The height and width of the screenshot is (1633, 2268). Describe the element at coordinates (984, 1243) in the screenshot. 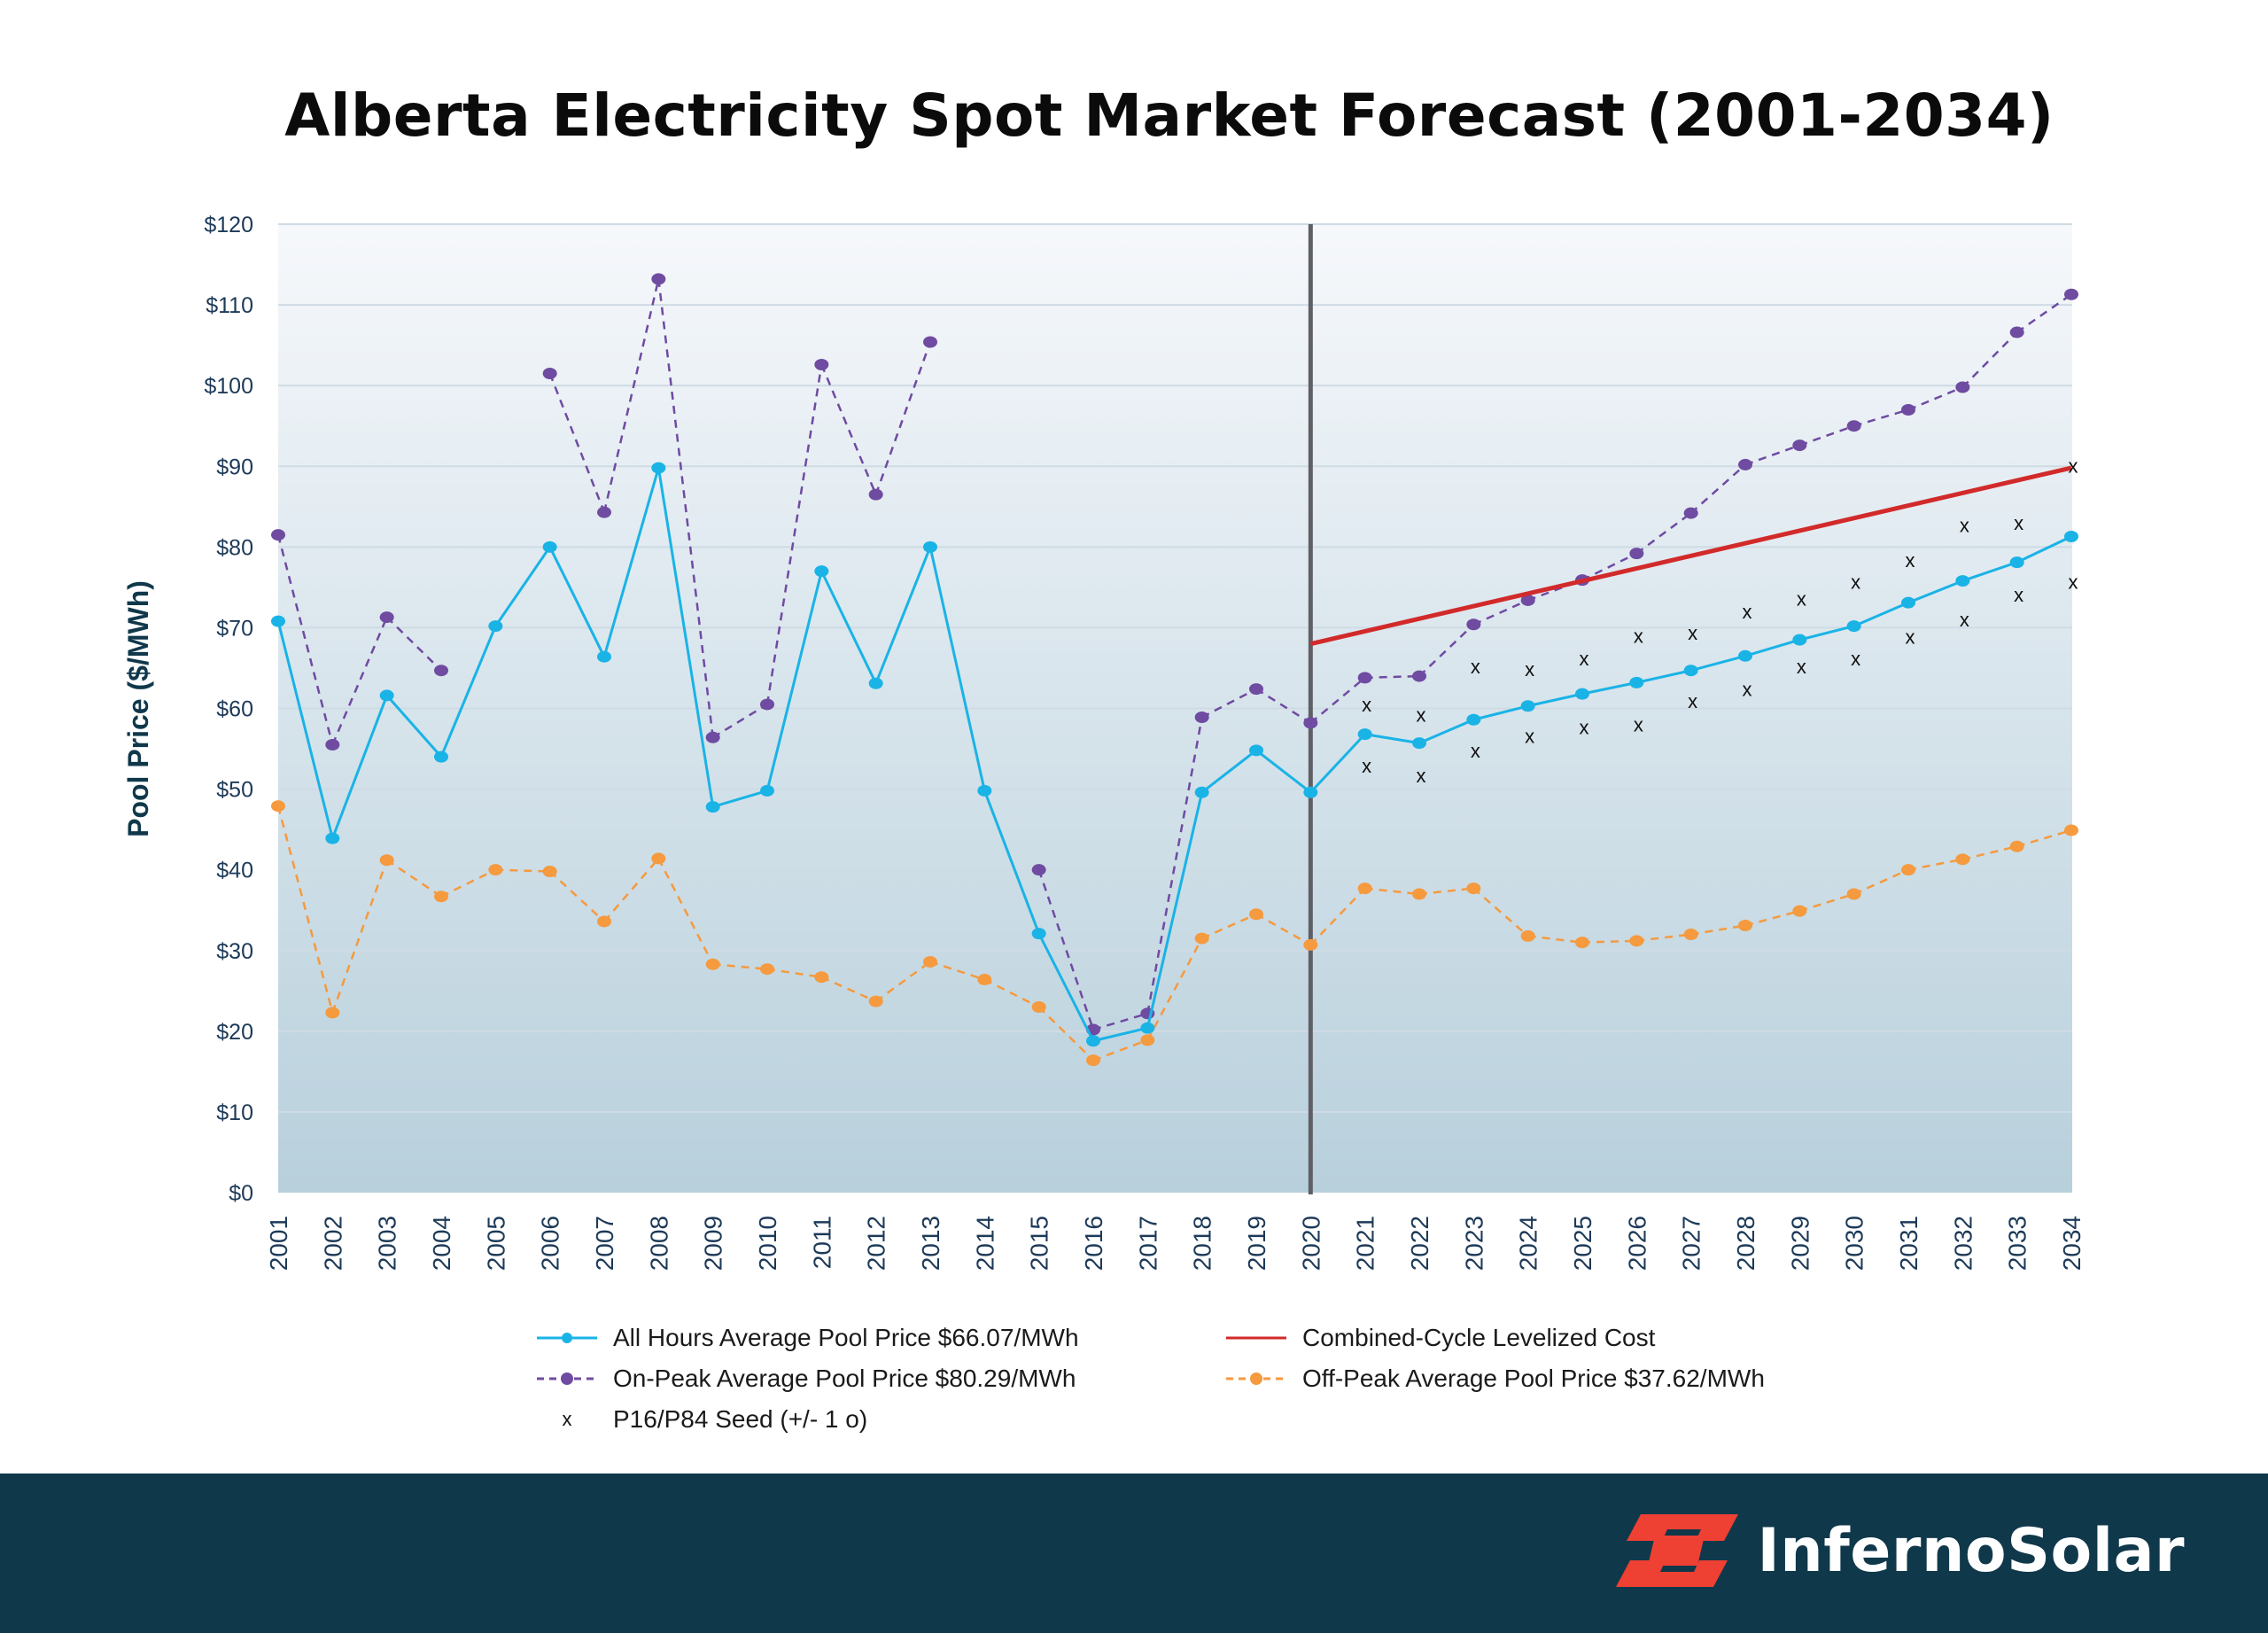

I see `x-tick-label: 2014` at that location.